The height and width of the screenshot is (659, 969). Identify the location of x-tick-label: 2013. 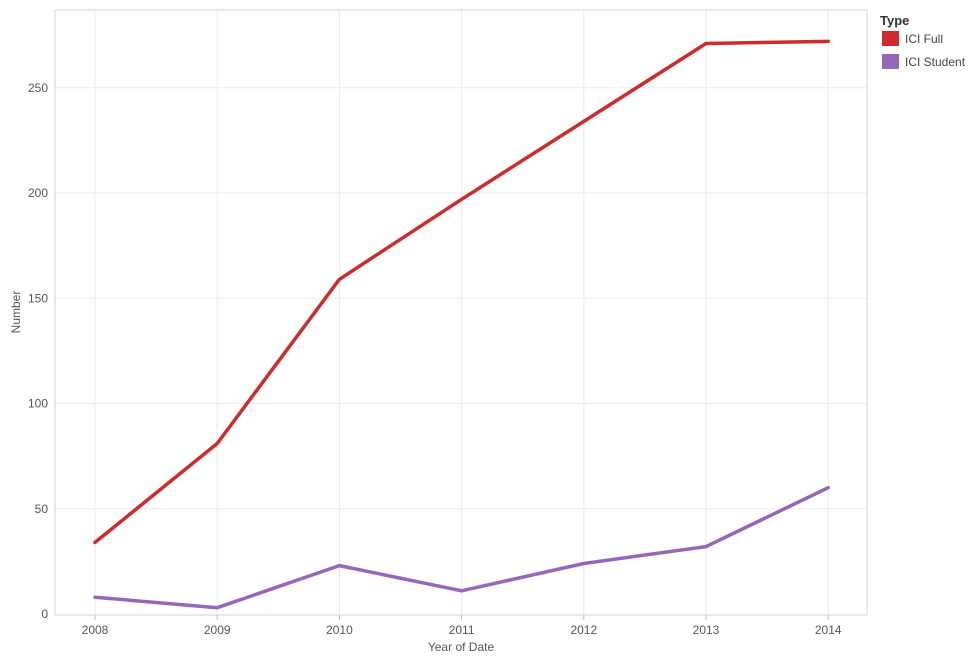
(706, 630).